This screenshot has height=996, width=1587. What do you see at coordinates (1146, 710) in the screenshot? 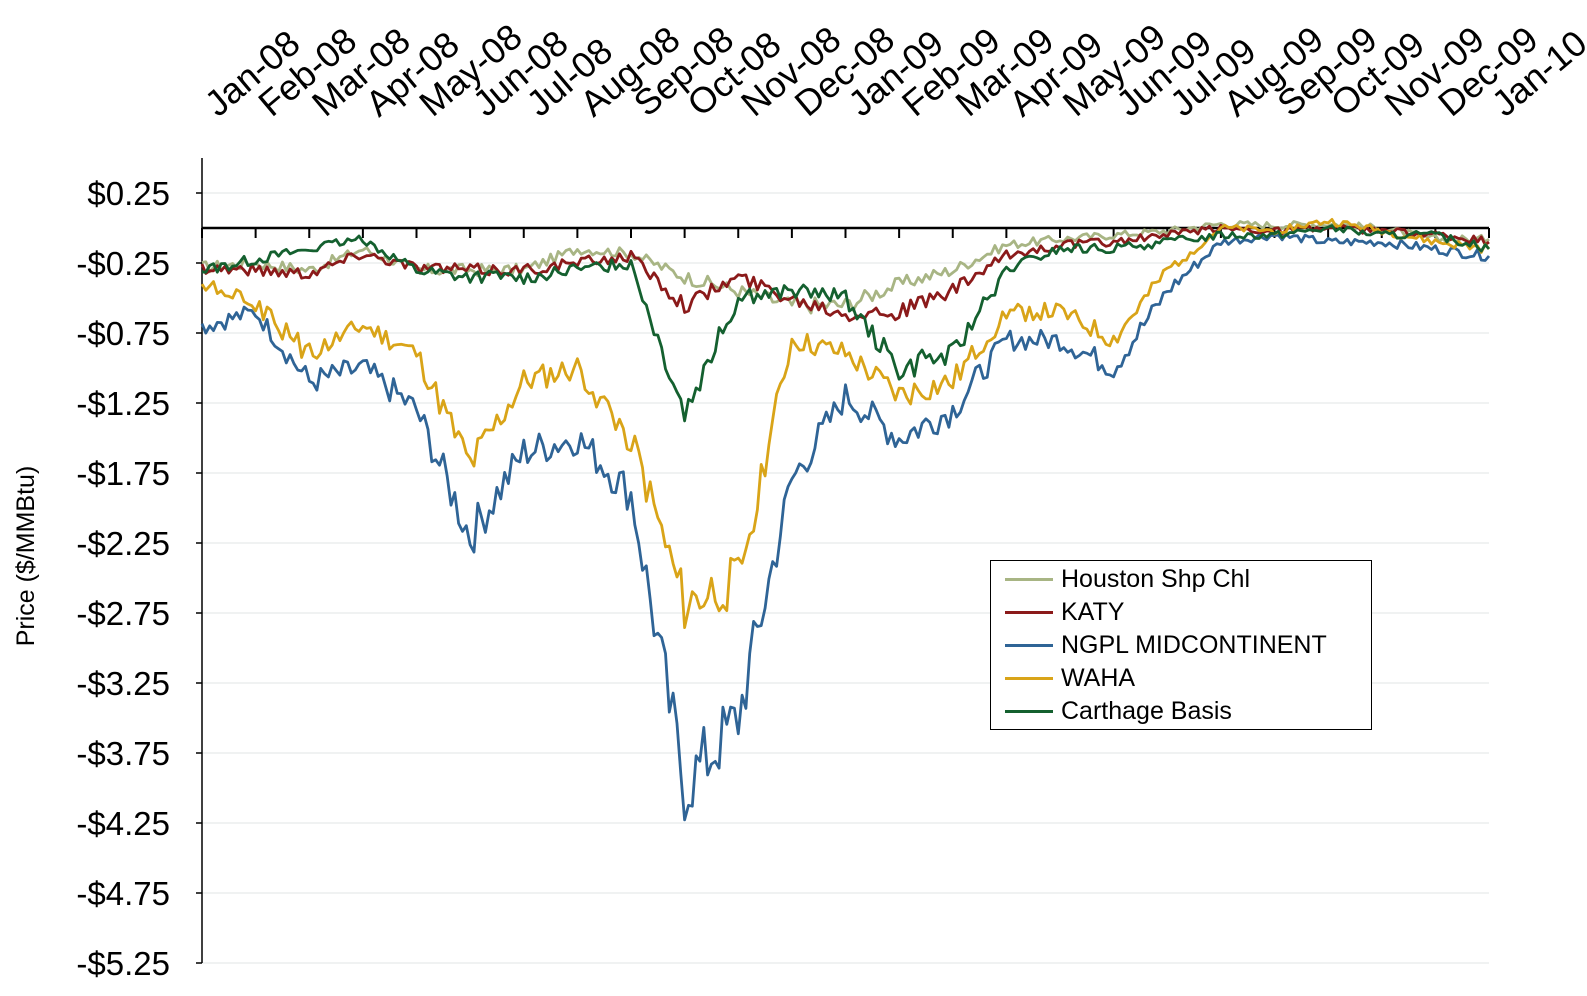
I see `legend-label: Carthage Basis` at bounding box center [1146, 710].